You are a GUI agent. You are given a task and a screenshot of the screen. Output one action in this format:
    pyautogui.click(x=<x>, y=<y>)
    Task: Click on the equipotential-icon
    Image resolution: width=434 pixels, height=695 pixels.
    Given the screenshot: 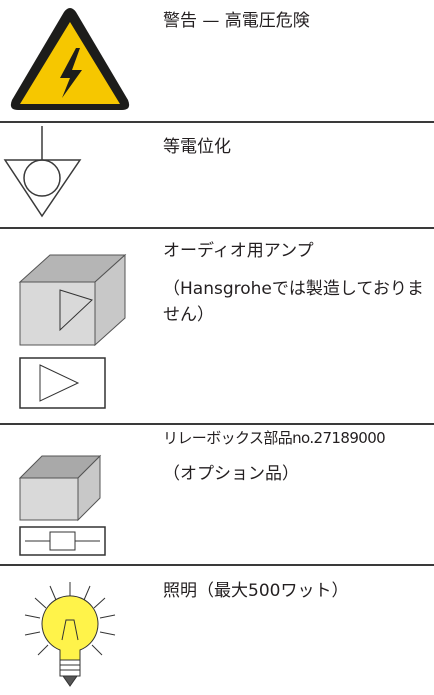 What is the action you would take?
    pyautogui.click(x=42, y=172)
    